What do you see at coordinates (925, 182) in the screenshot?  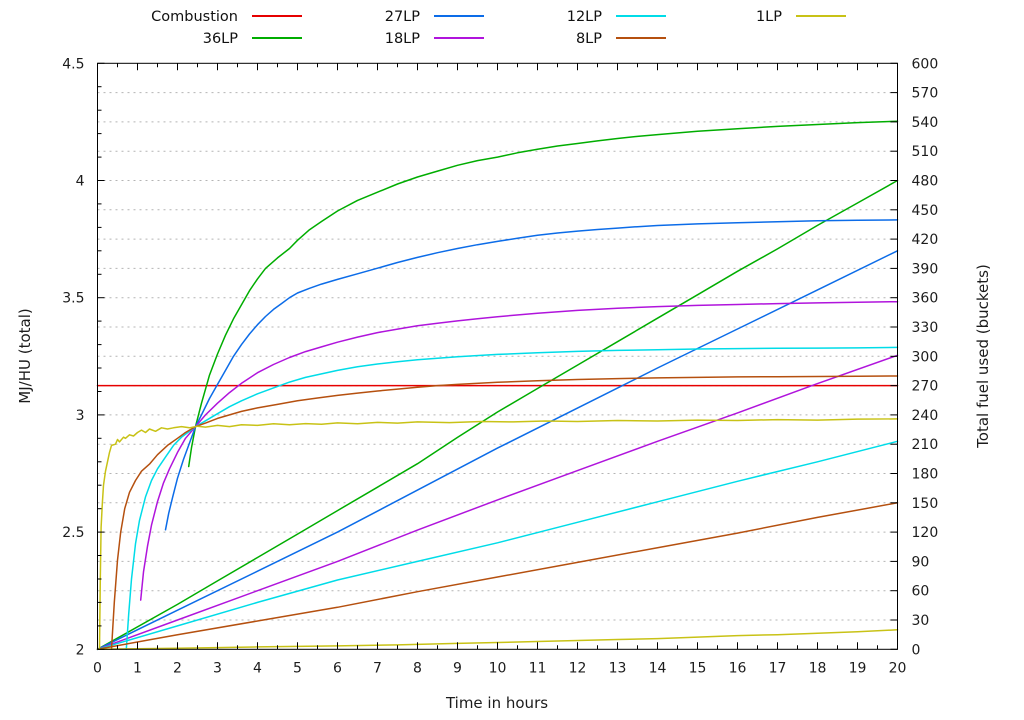 I see `y-right-tick-label: 480` at bounding box center [925, 182].